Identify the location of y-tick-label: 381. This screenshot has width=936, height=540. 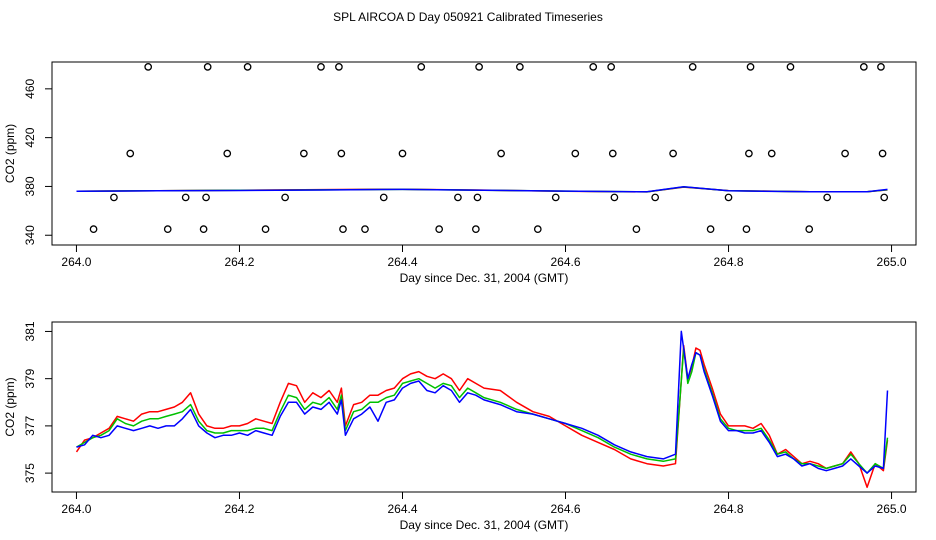
(30, 331).